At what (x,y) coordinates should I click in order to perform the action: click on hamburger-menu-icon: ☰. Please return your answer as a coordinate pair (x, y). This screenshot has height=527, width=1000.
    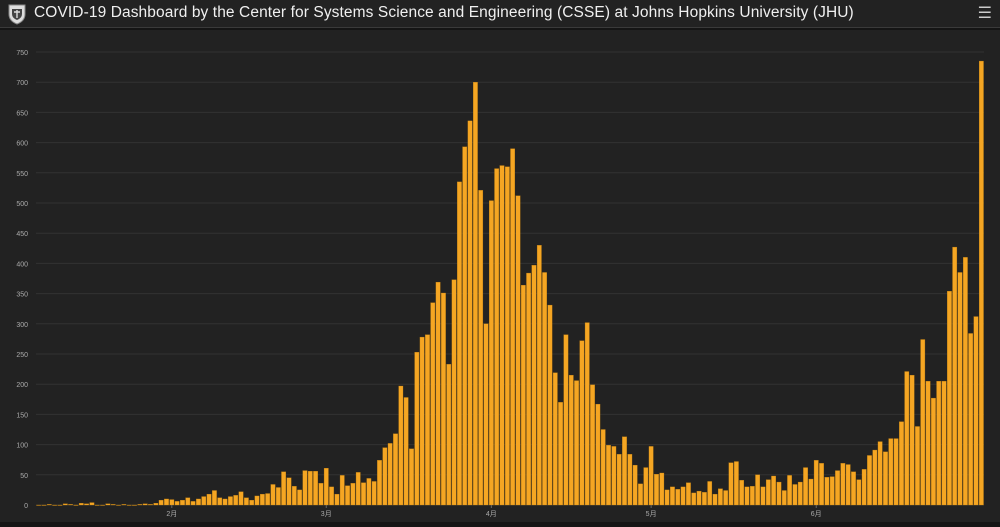
    Looking at the image, I should click on (984, 13).